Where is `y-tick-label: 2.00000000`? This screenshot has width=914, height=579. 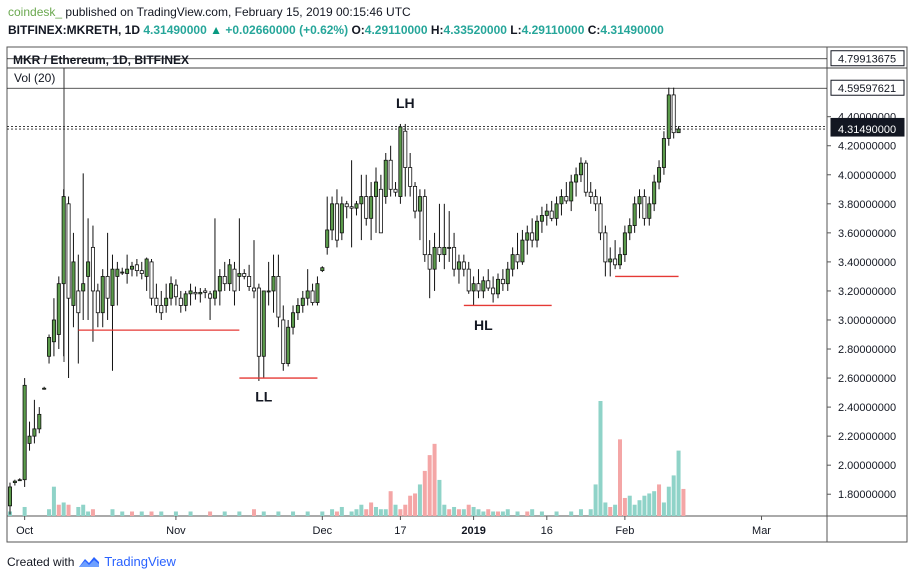 y-tick-label: 2.00000000 is located at coordinates (867, 466).